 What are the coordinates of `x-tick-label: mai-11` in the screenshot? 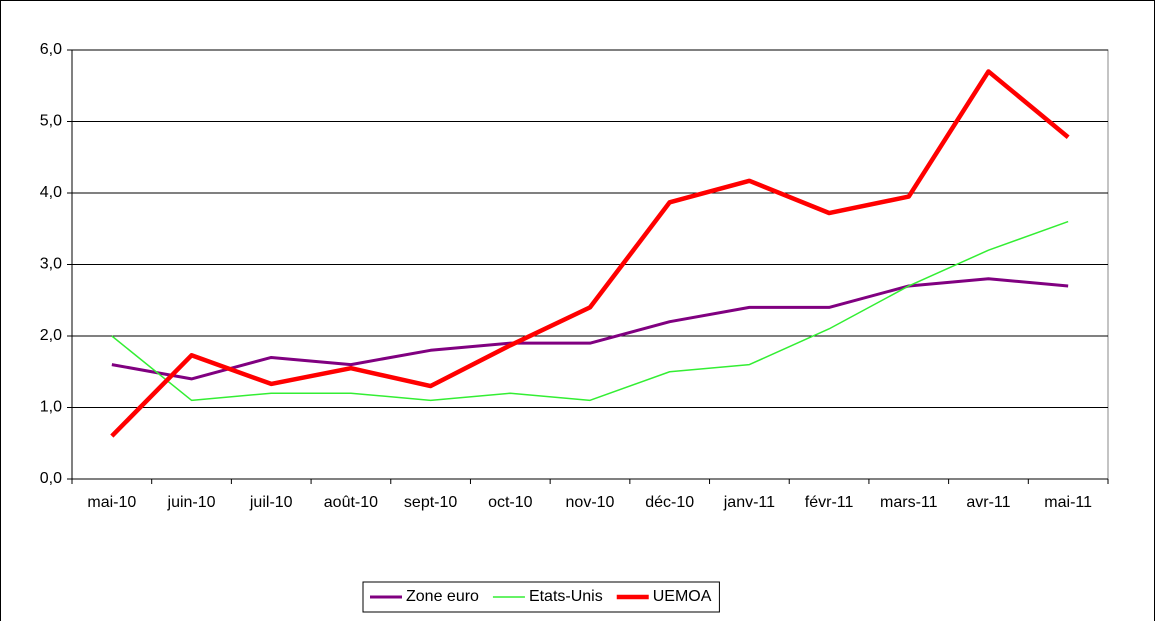 It's located at (1068, 502).